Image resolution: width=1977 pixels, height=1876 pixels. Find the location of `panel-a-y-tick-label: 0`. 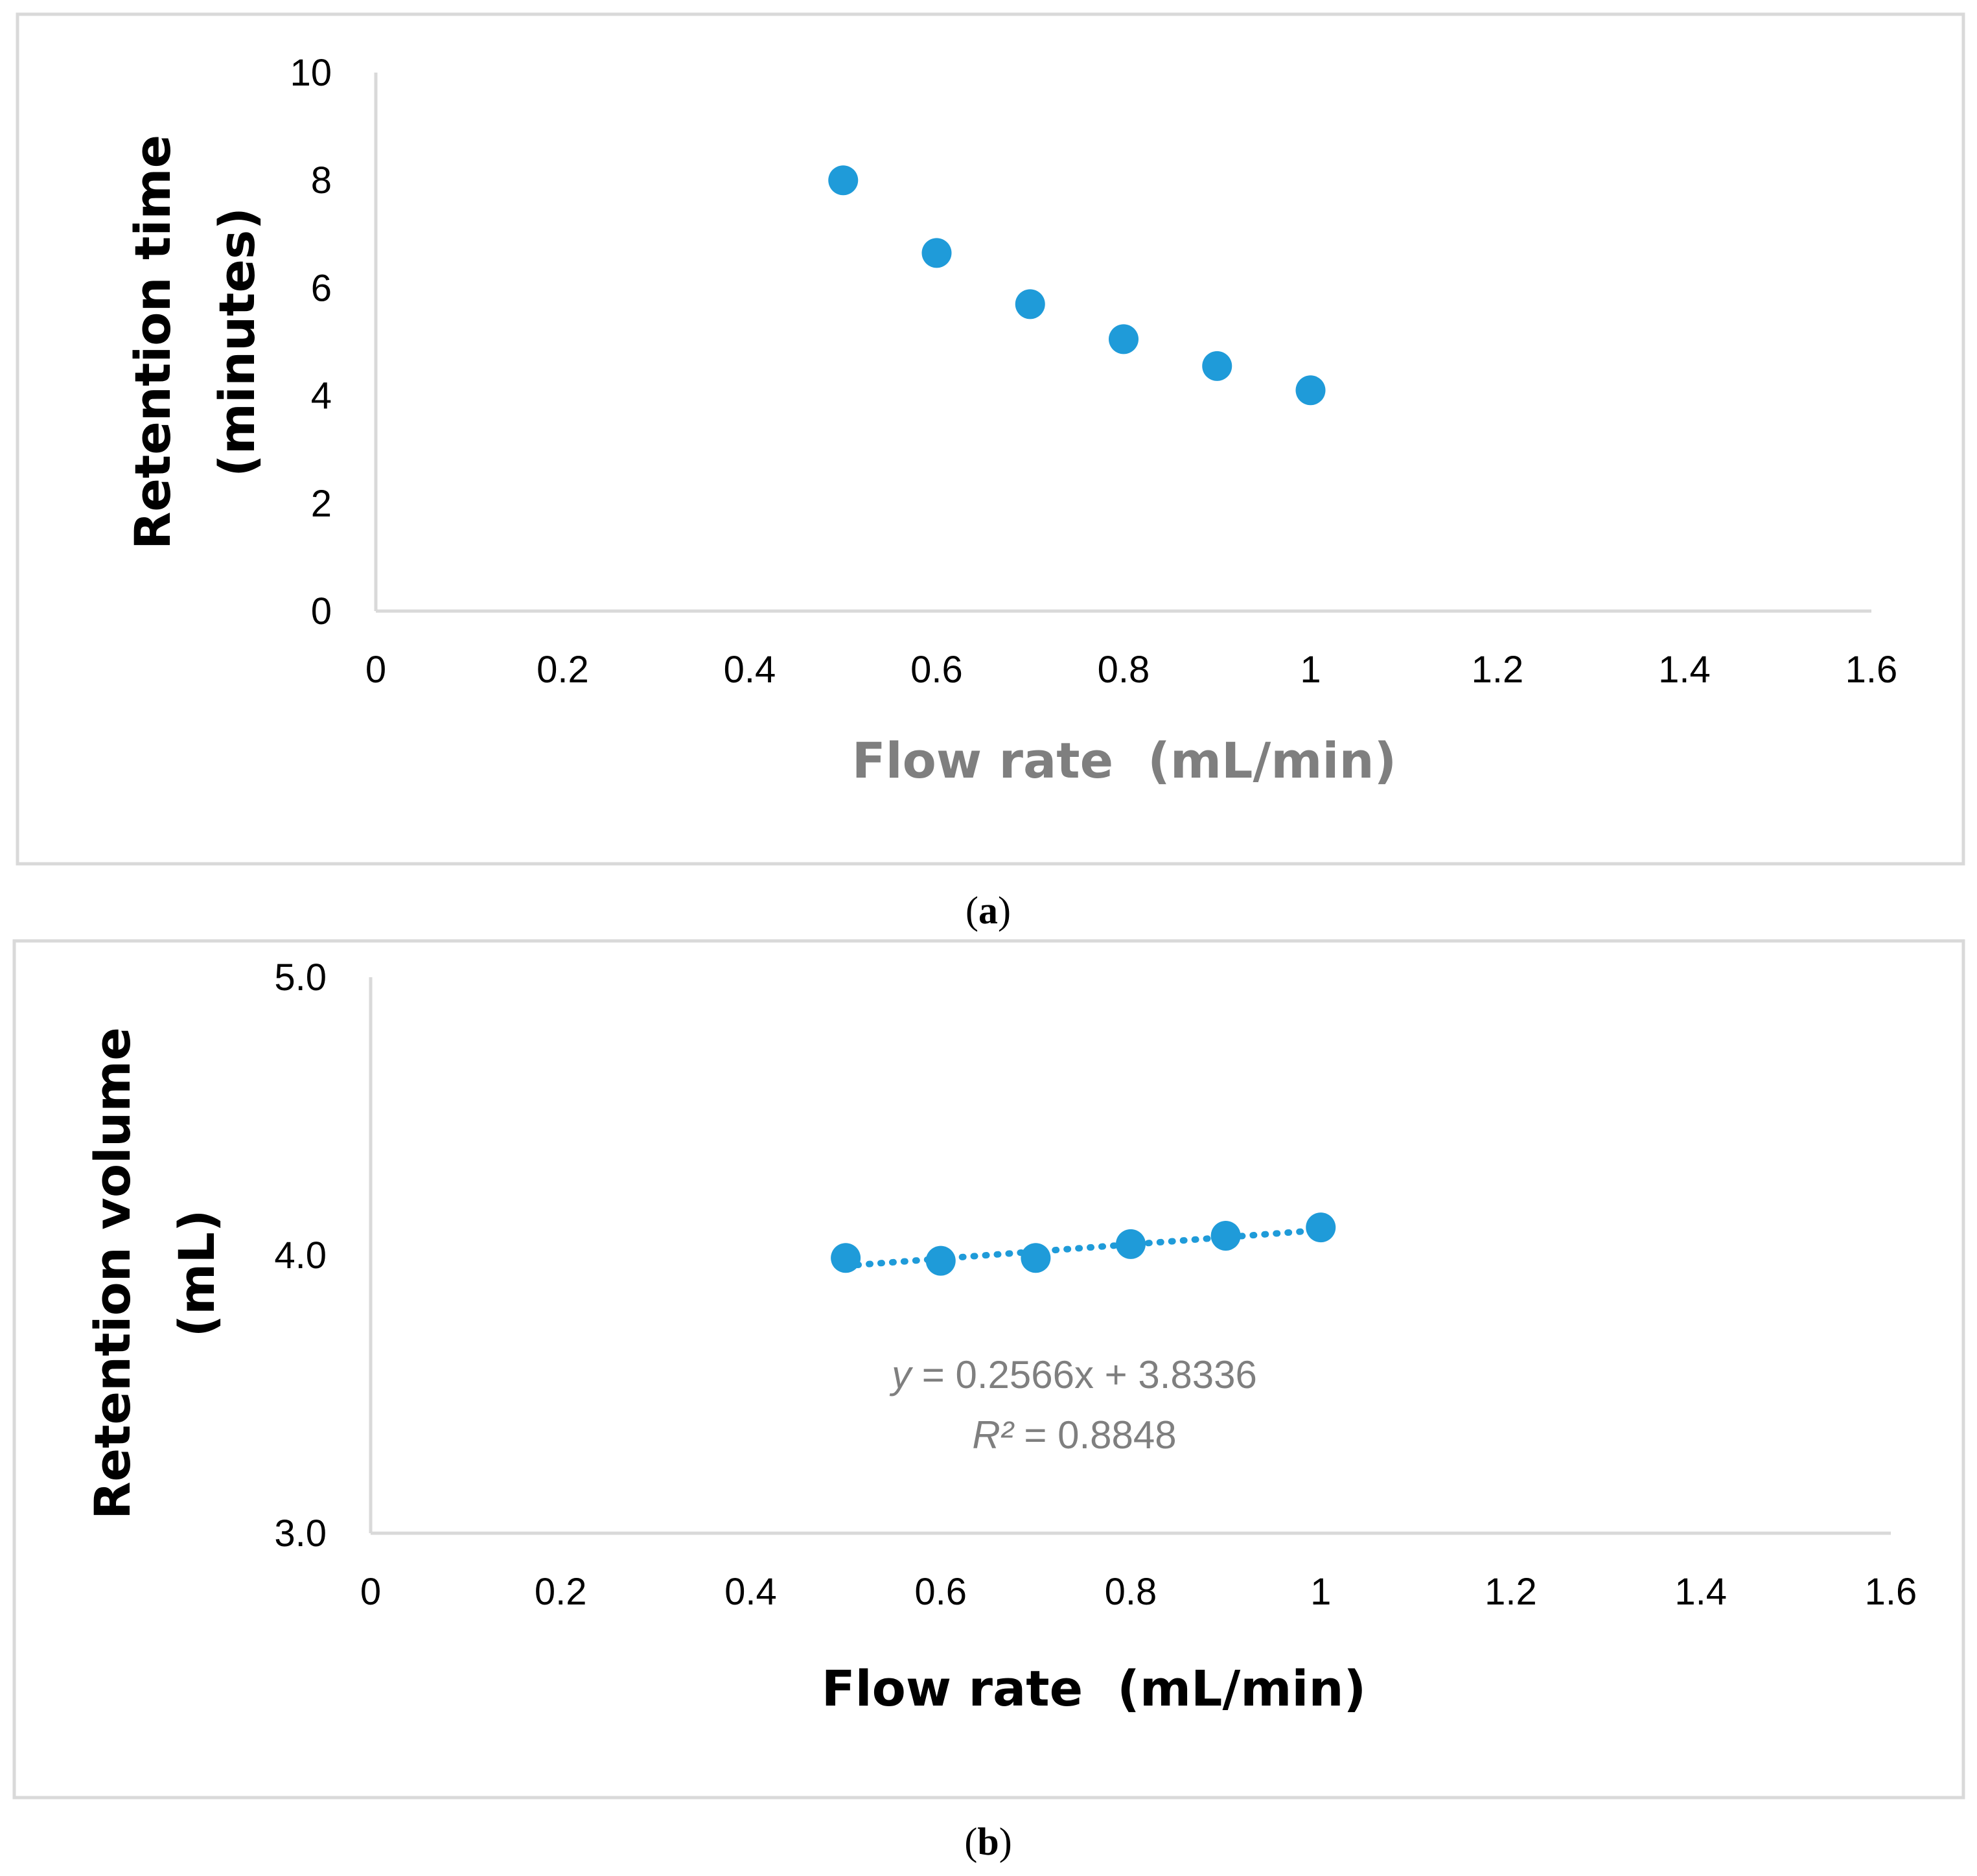

panel-a-y-tick-label: 0 is located at coordinates (321, 611).